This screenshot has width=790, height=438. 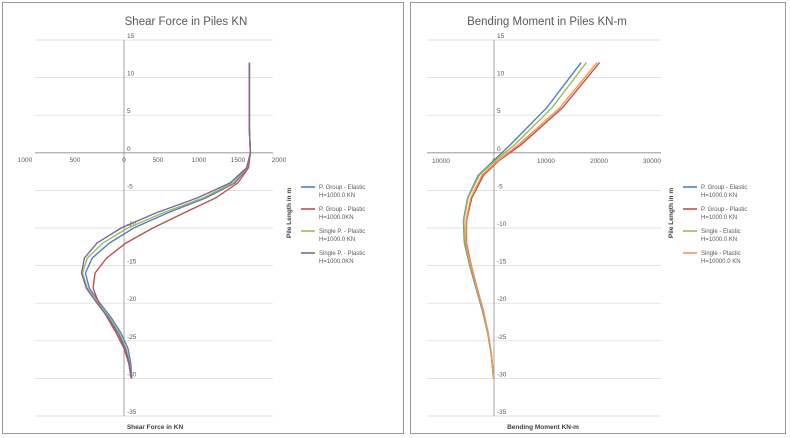 What do you see at coordinates (186, 22) in the screenshot?
I see `chart-title: Shear Force in Piles KN` at bounding box center [186, 22].